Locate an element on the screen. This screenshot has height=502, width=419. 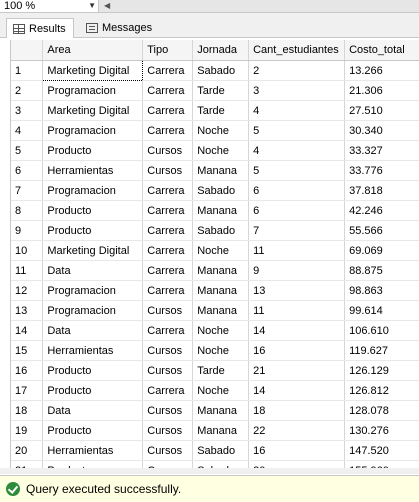
column-header: Area is located at coordinates (93, 50).